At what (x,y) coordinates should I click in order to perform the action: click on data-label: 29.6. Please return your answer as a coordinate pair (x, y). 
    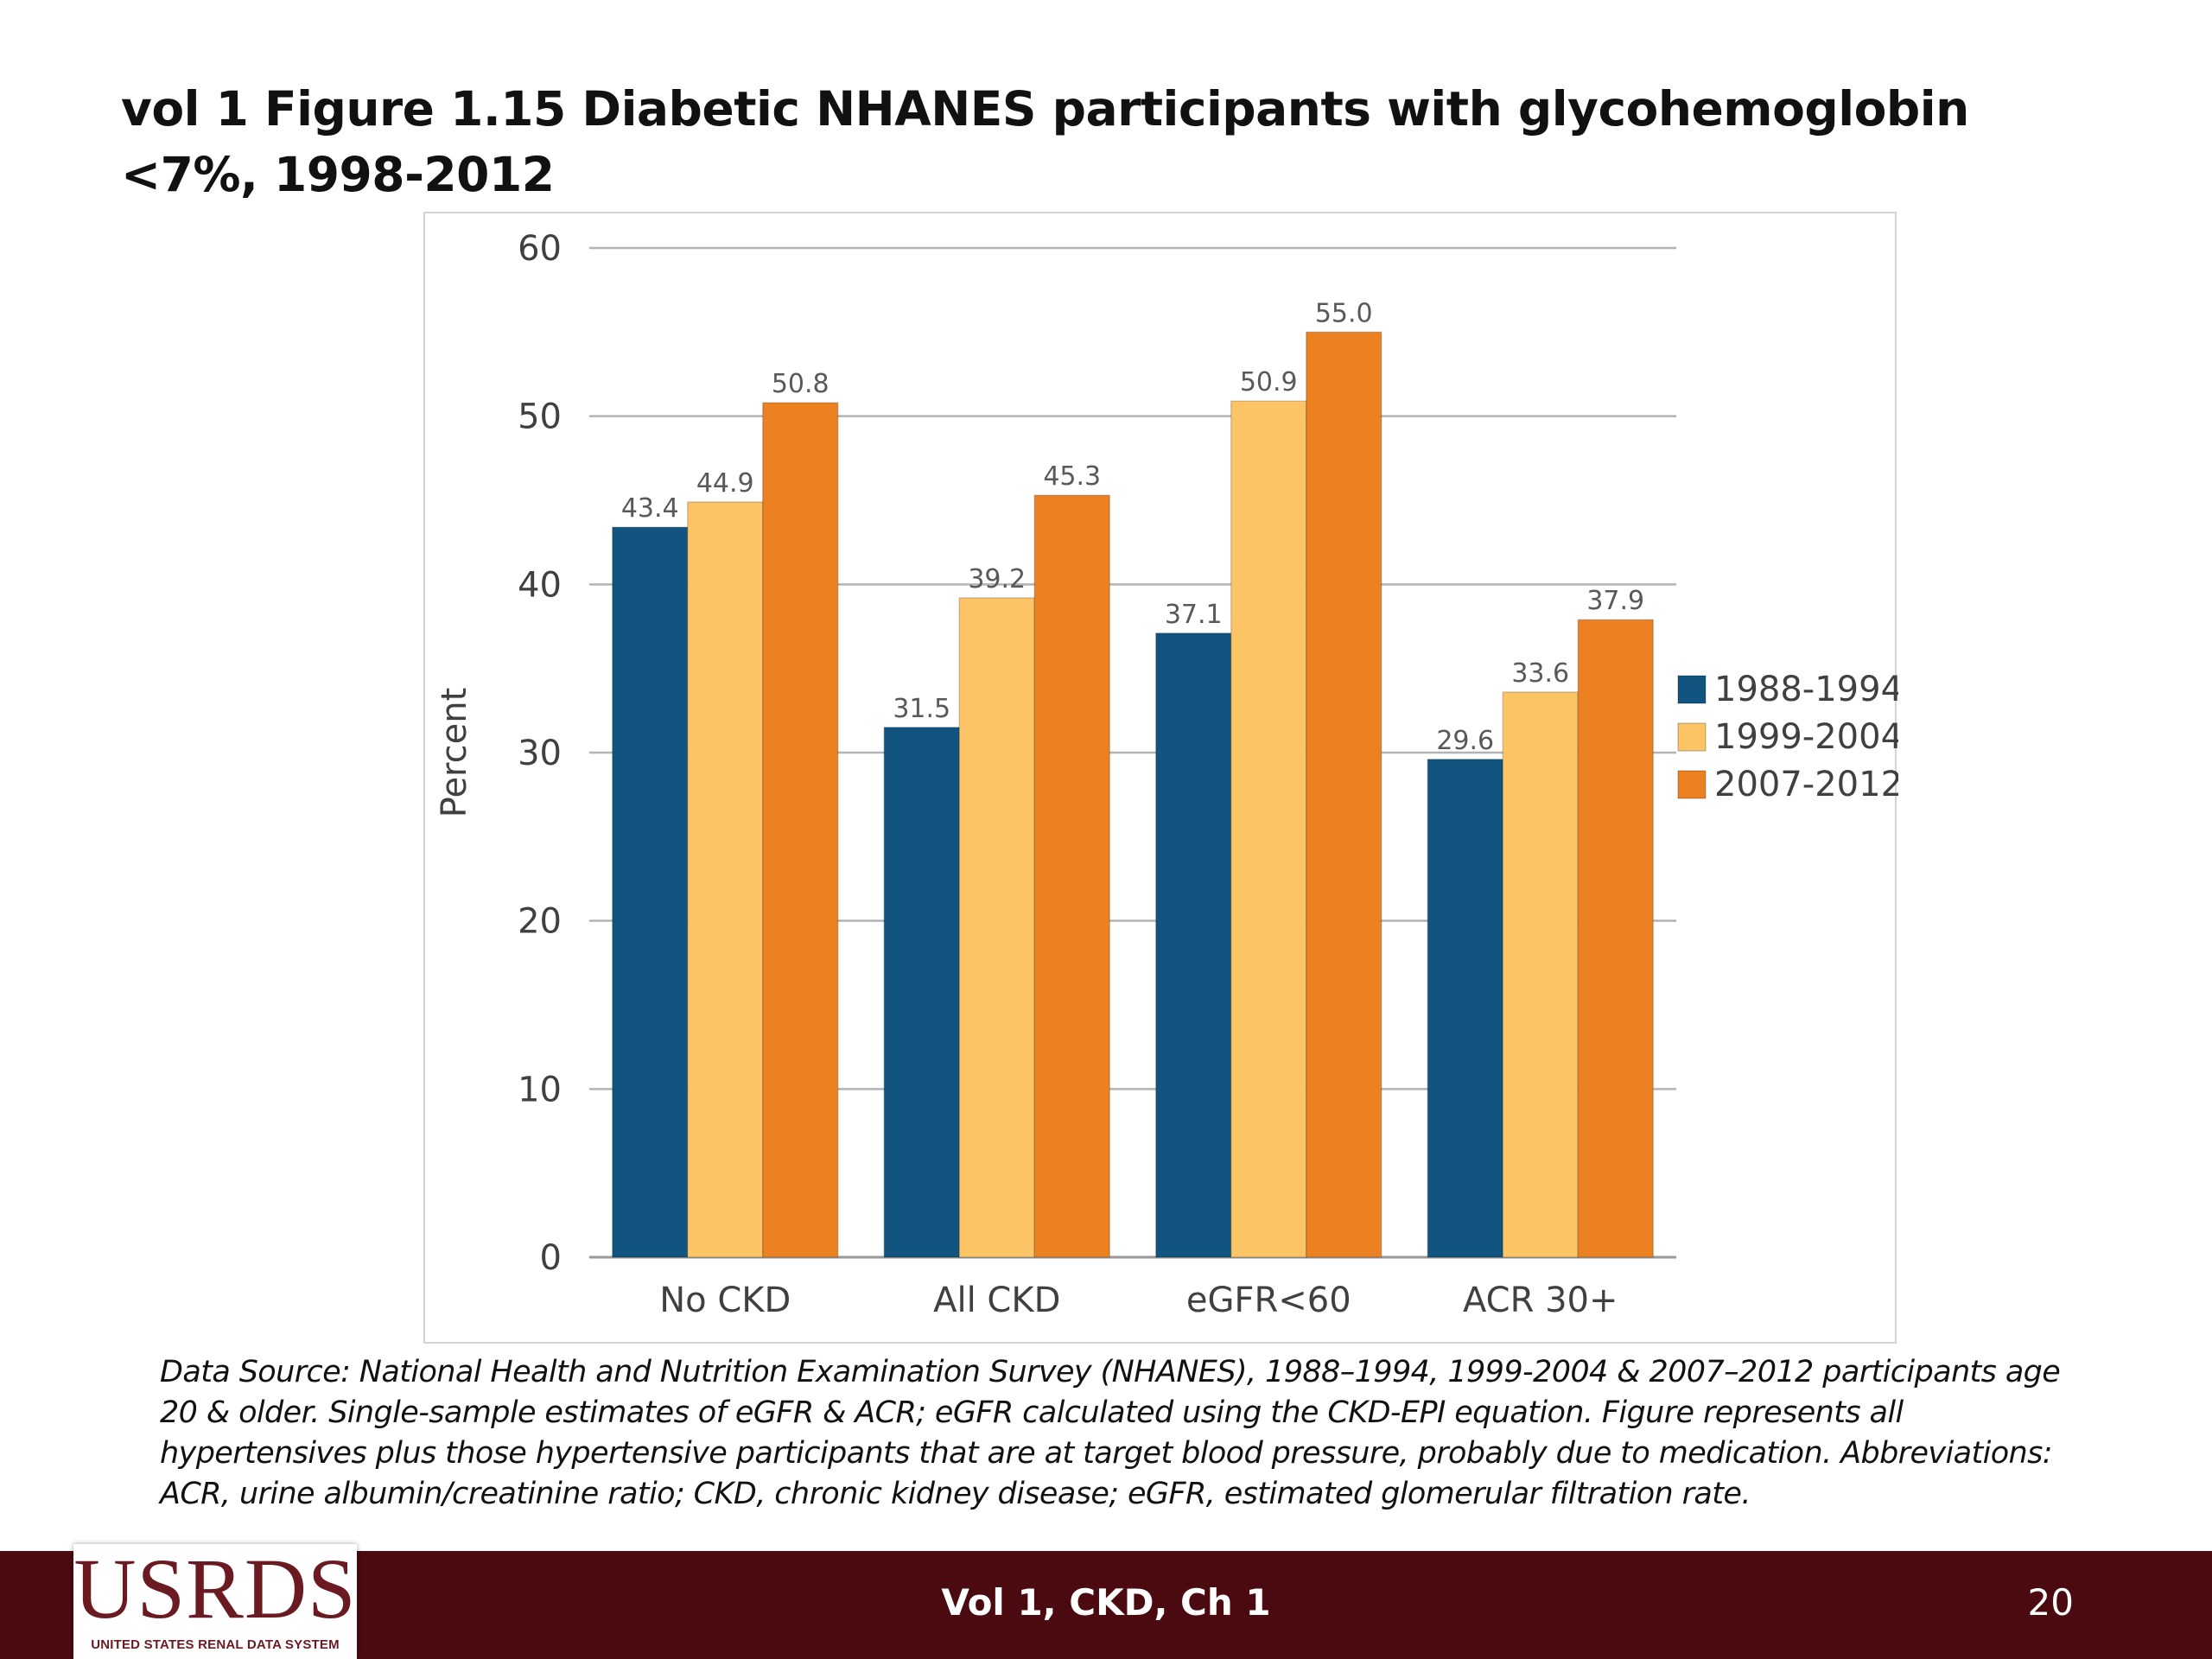
    Looking at the image, I should click on (1465, 741).